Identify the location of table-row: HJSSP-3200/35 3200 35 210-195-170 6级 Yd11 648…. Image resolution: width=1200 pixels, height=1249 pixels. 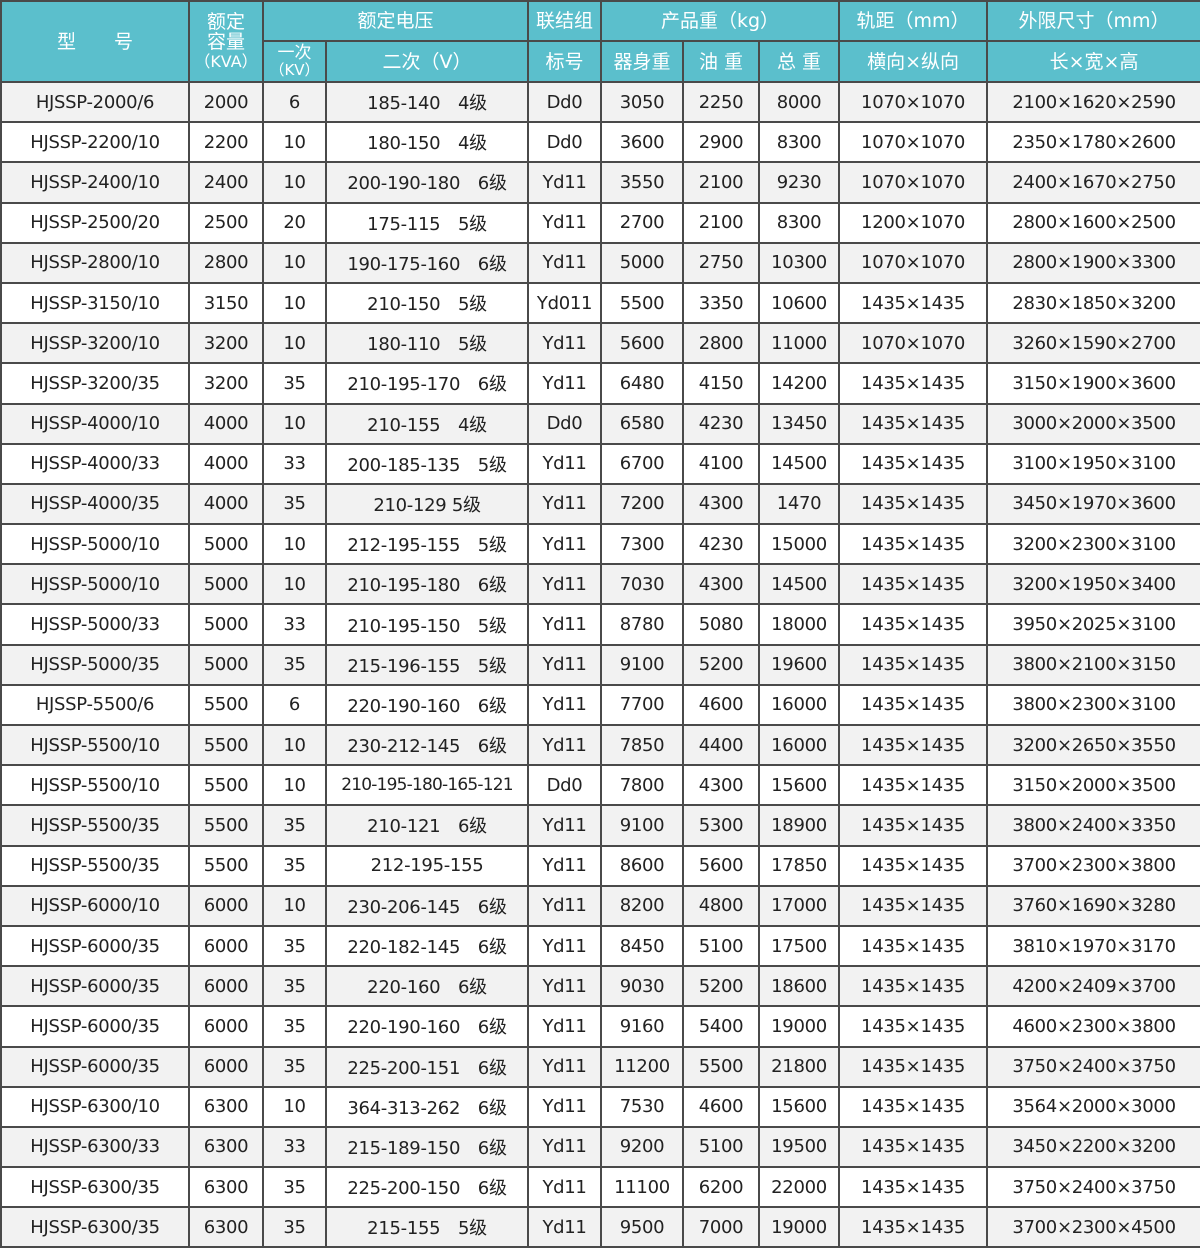
(600, 383).